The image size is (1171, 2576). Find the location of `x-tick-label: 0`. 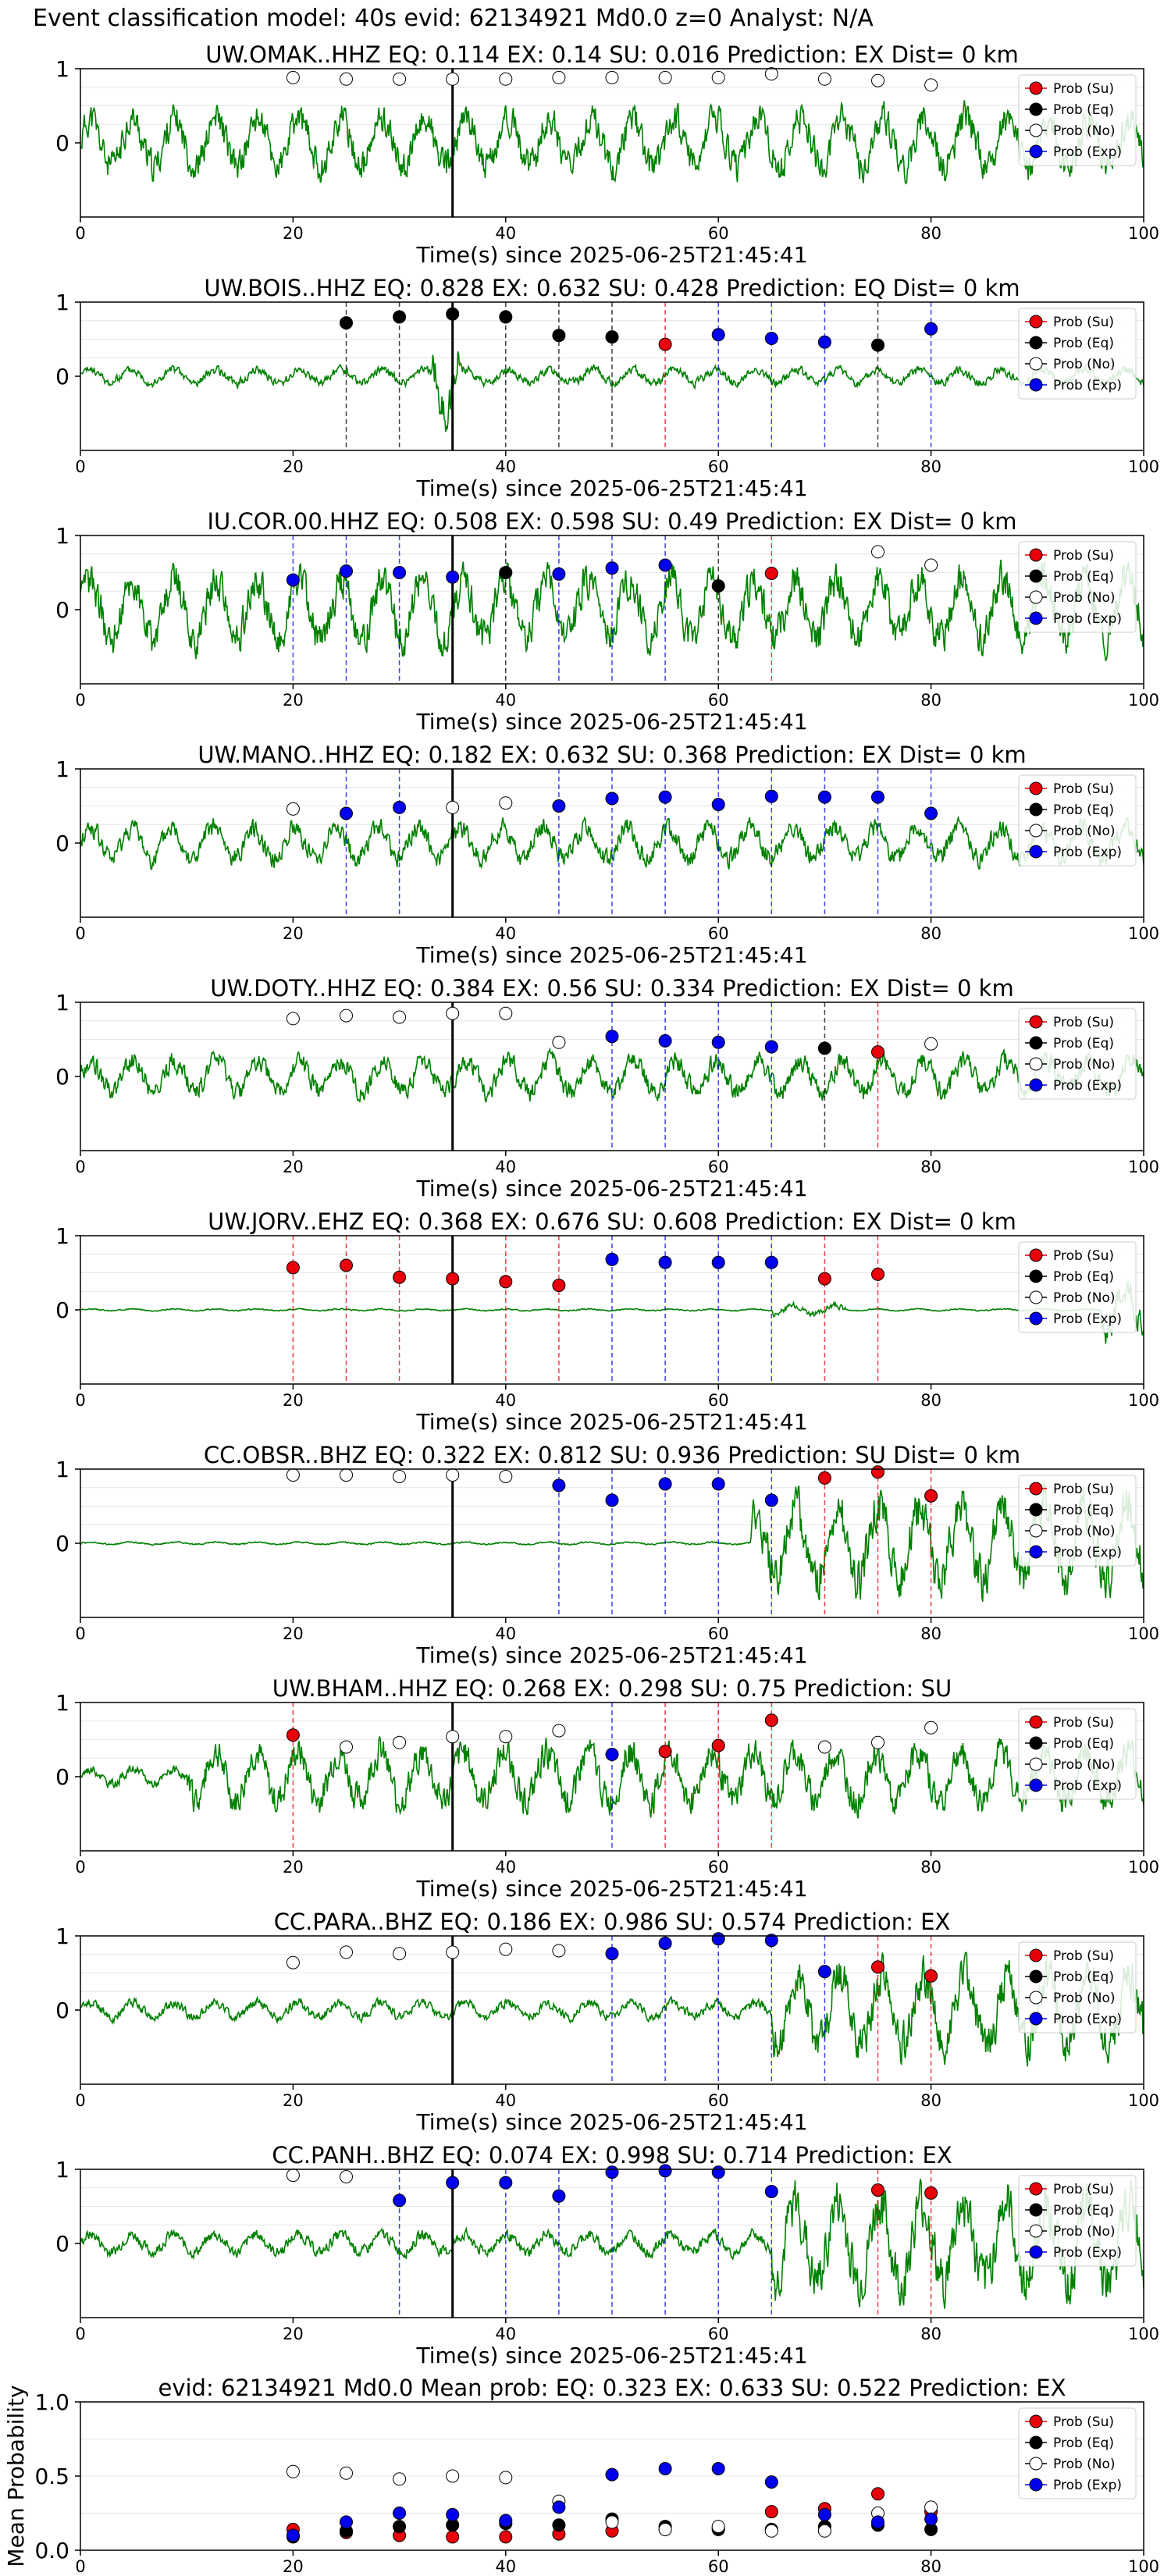

x-tick-label: 0 is located at coordinates (80, 1634).